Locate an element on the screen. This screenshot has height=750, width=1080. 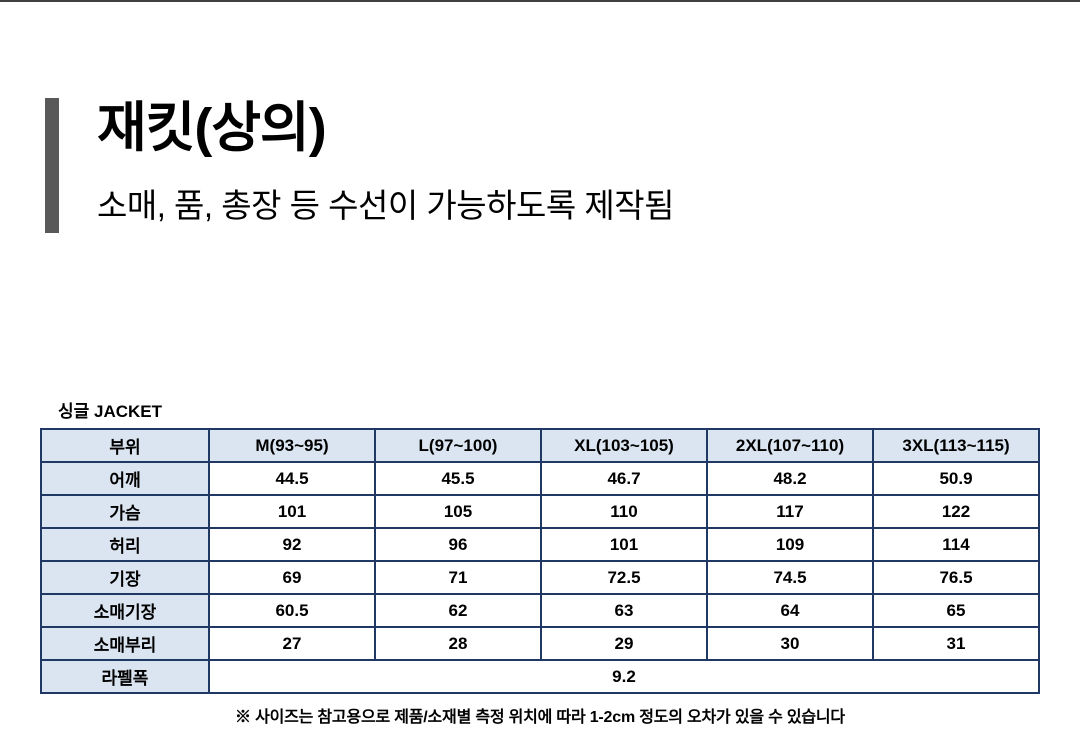
value-cell: 105 is located at coordinates (458, 511).